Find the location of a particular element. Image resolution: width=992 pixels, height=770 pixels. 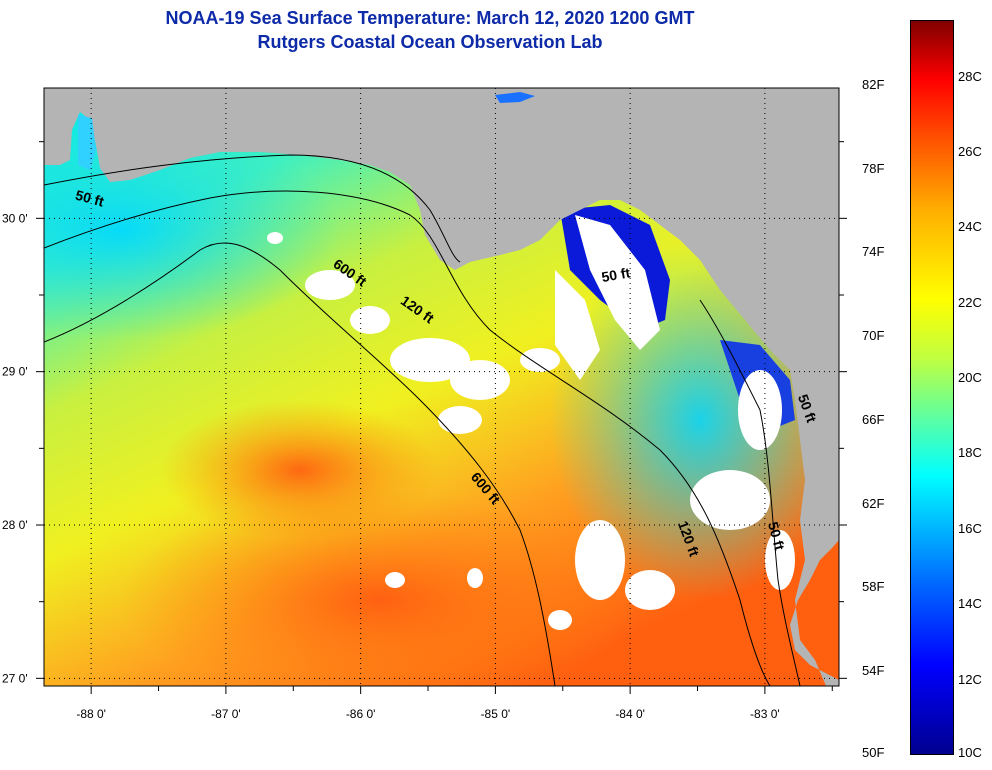

contour-50ft-west is located at coordinates (252, 208).